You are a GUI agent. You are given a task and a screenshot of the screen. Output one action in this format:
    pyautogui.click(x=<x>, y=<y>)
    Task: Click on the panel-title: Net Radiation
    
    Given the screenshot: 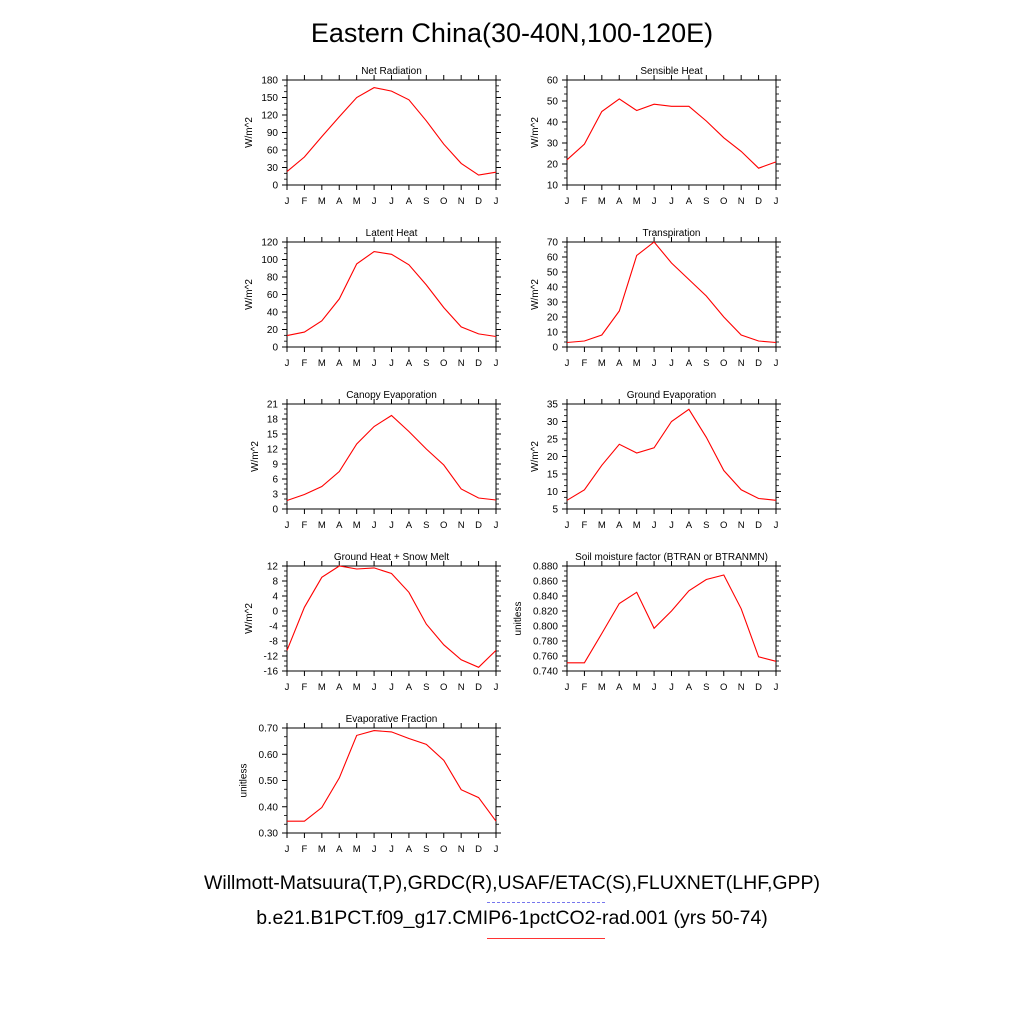 What is the action you would take?
    pyautogui.click(x=391, y=71)
    